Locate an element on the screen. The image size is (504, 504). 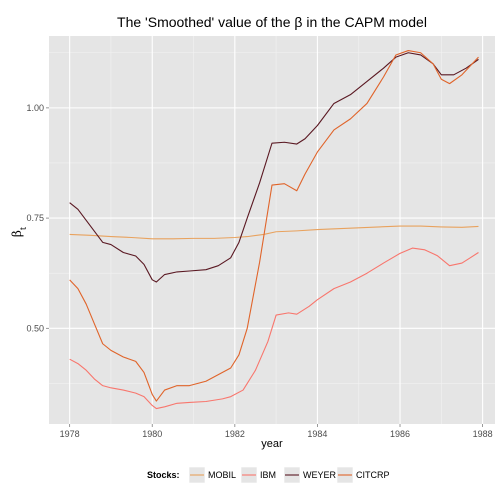
y-axis-title: βt is located at coordinates (19, 231).